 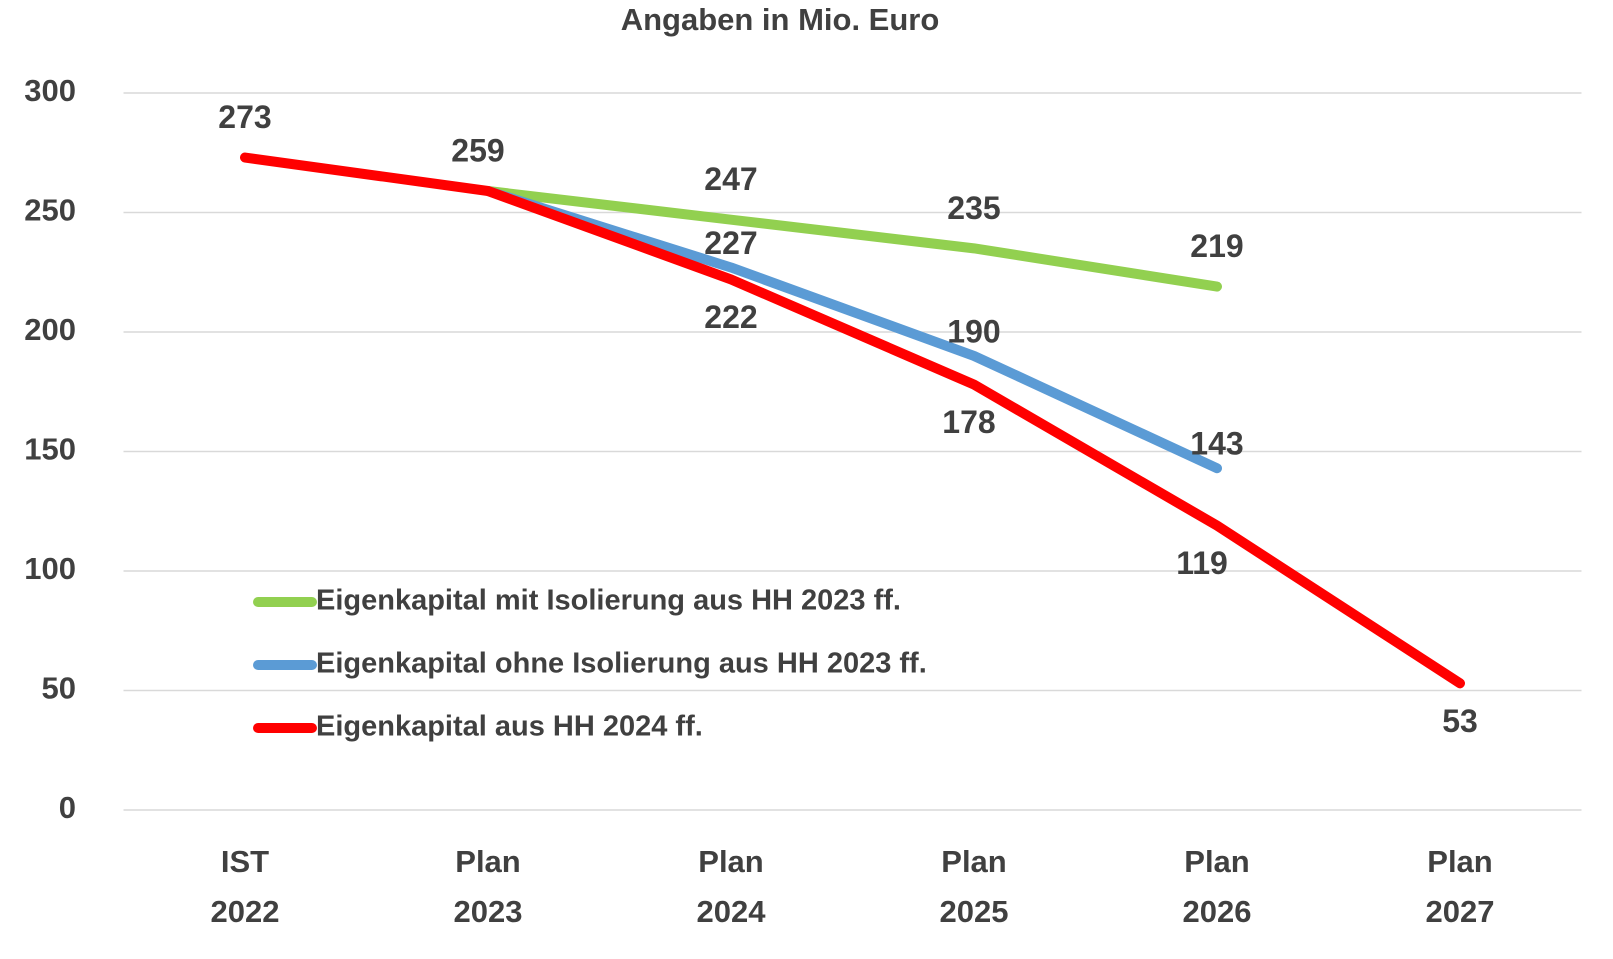 What do you see at coordinates (1460, 721) in the screenshot?
I see `data-label: 53` at bounding box center [1460, 721].